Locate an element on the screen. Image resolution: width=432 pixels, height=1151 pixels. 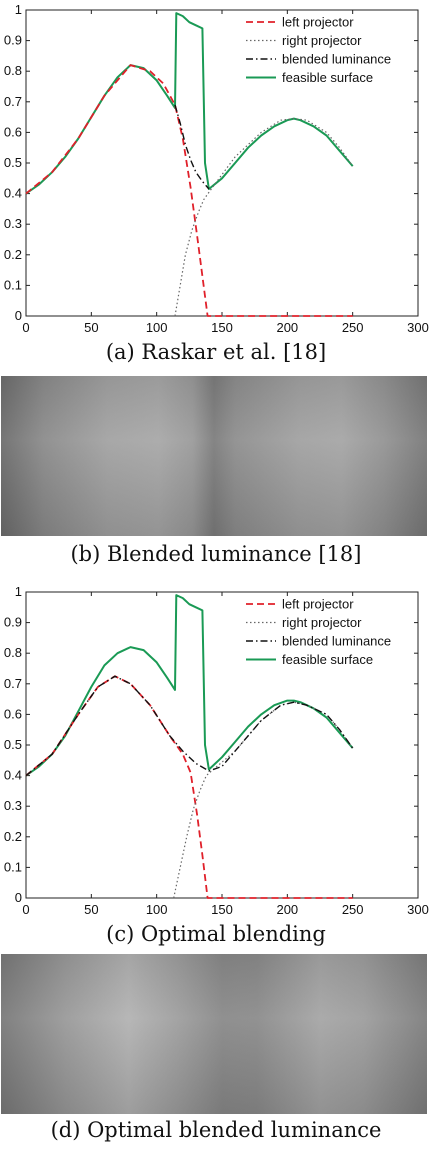
chart-a-legend-label-0: left projector is located at coordinates (318, 22).